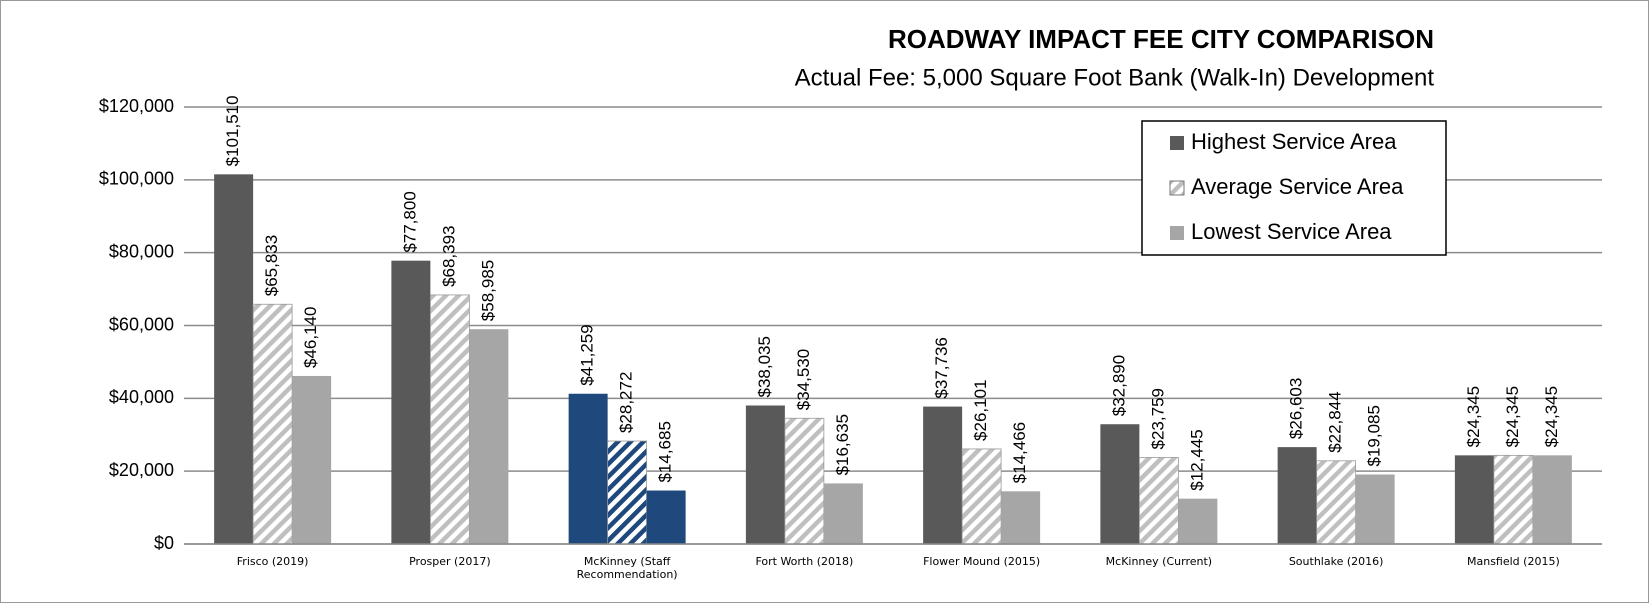  What do you see at coordinates (1196, 459) in the screenshot?
I see `value-label: $12,445` at bounding box center [1196, 459].